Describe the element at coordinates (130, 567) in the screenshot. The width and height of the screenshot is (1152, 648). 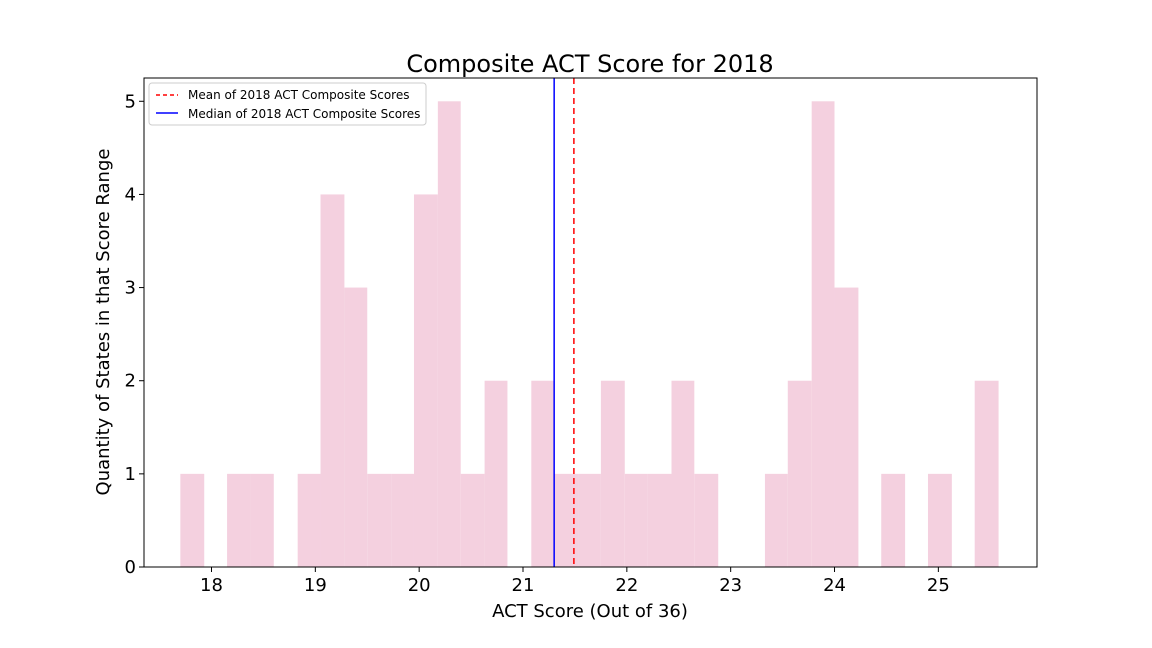
I see `y-tick-label: 0` at that location.